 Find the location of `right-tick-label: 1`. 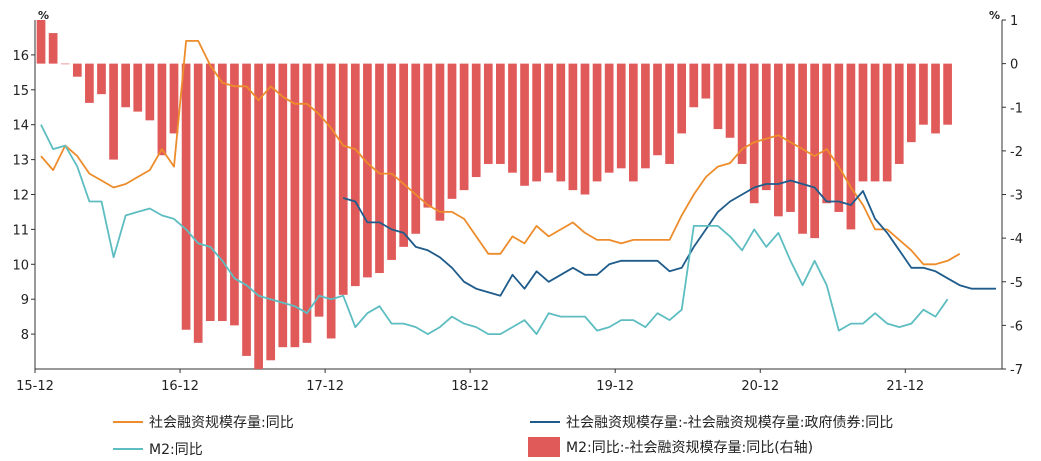

right-tick-label: 1 is located at coordinates (1014, 21).